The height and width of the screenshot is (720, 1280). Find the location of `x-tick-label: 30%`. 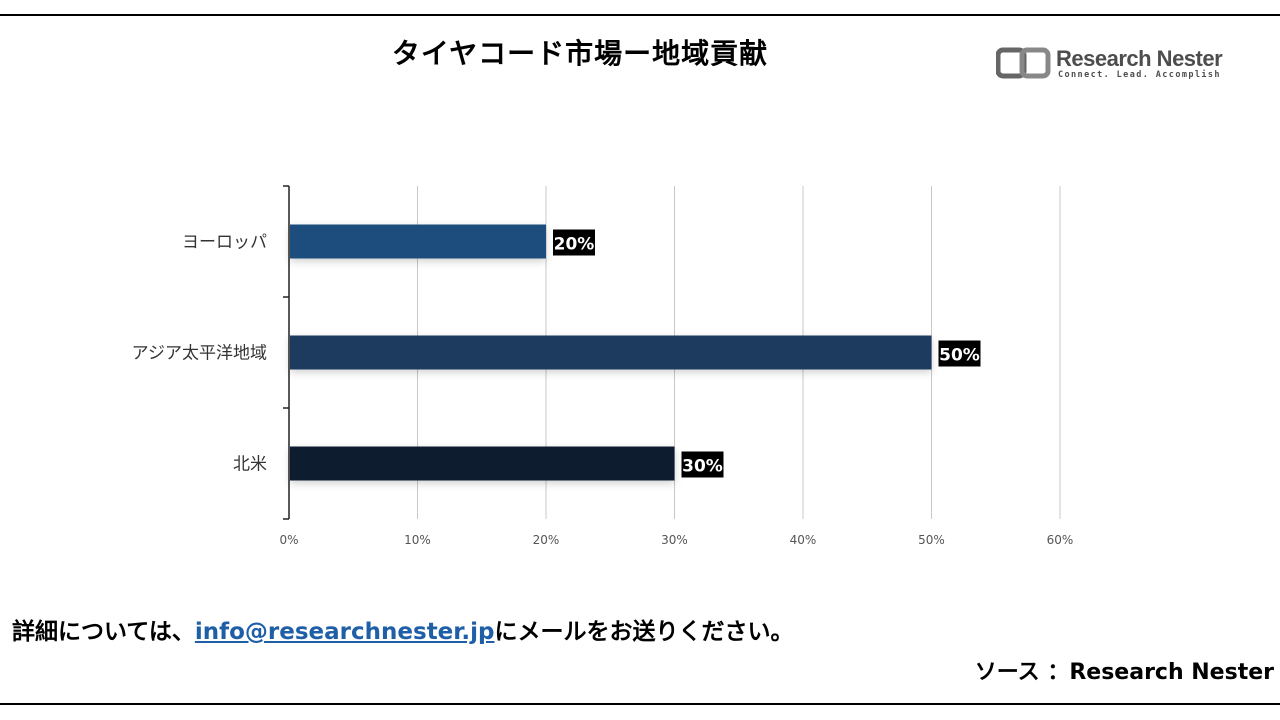

x-tick-label: 30% is located at coordinates (674, 540).